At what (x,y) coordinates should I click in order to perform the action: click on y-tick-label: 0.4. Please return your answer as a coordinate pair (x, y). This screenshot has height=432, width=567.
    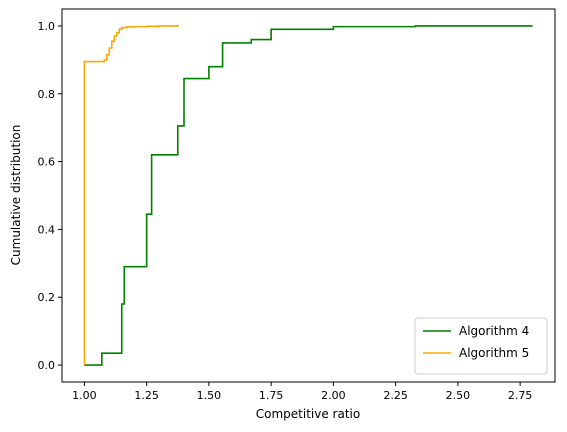
    Looking at the image, I should click on (47, 229).